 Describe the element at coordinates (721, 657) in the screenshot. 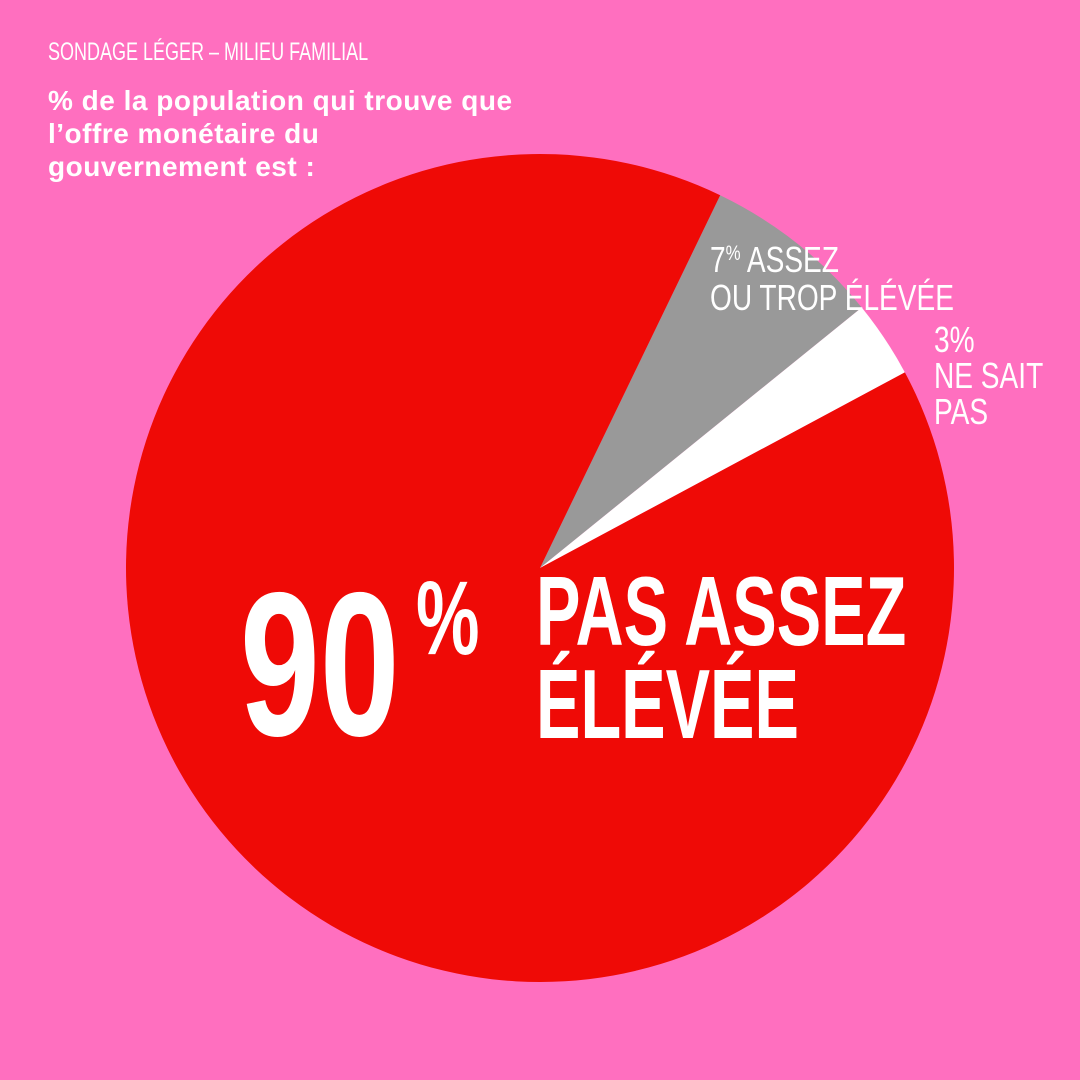

I see `big-slice-label: PAS ASSEZ ÉLÉVÉE` at that location.